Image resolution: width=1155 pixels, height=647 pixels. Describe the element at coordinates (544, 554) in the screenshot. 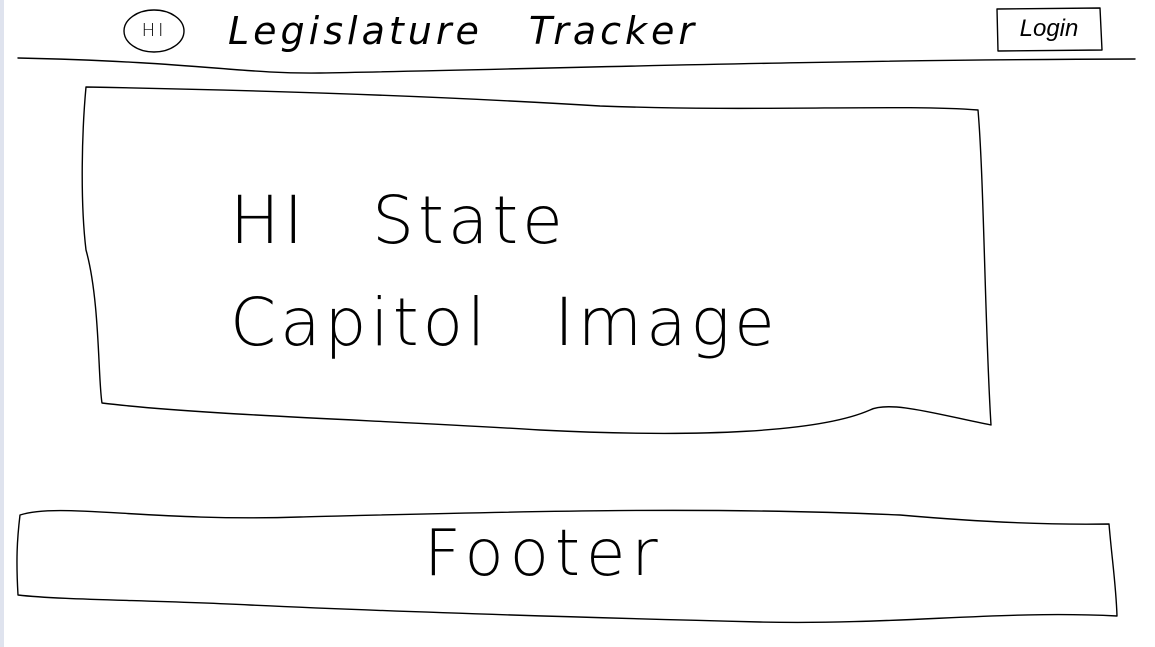

I see `footer-label: Footer` at that location.